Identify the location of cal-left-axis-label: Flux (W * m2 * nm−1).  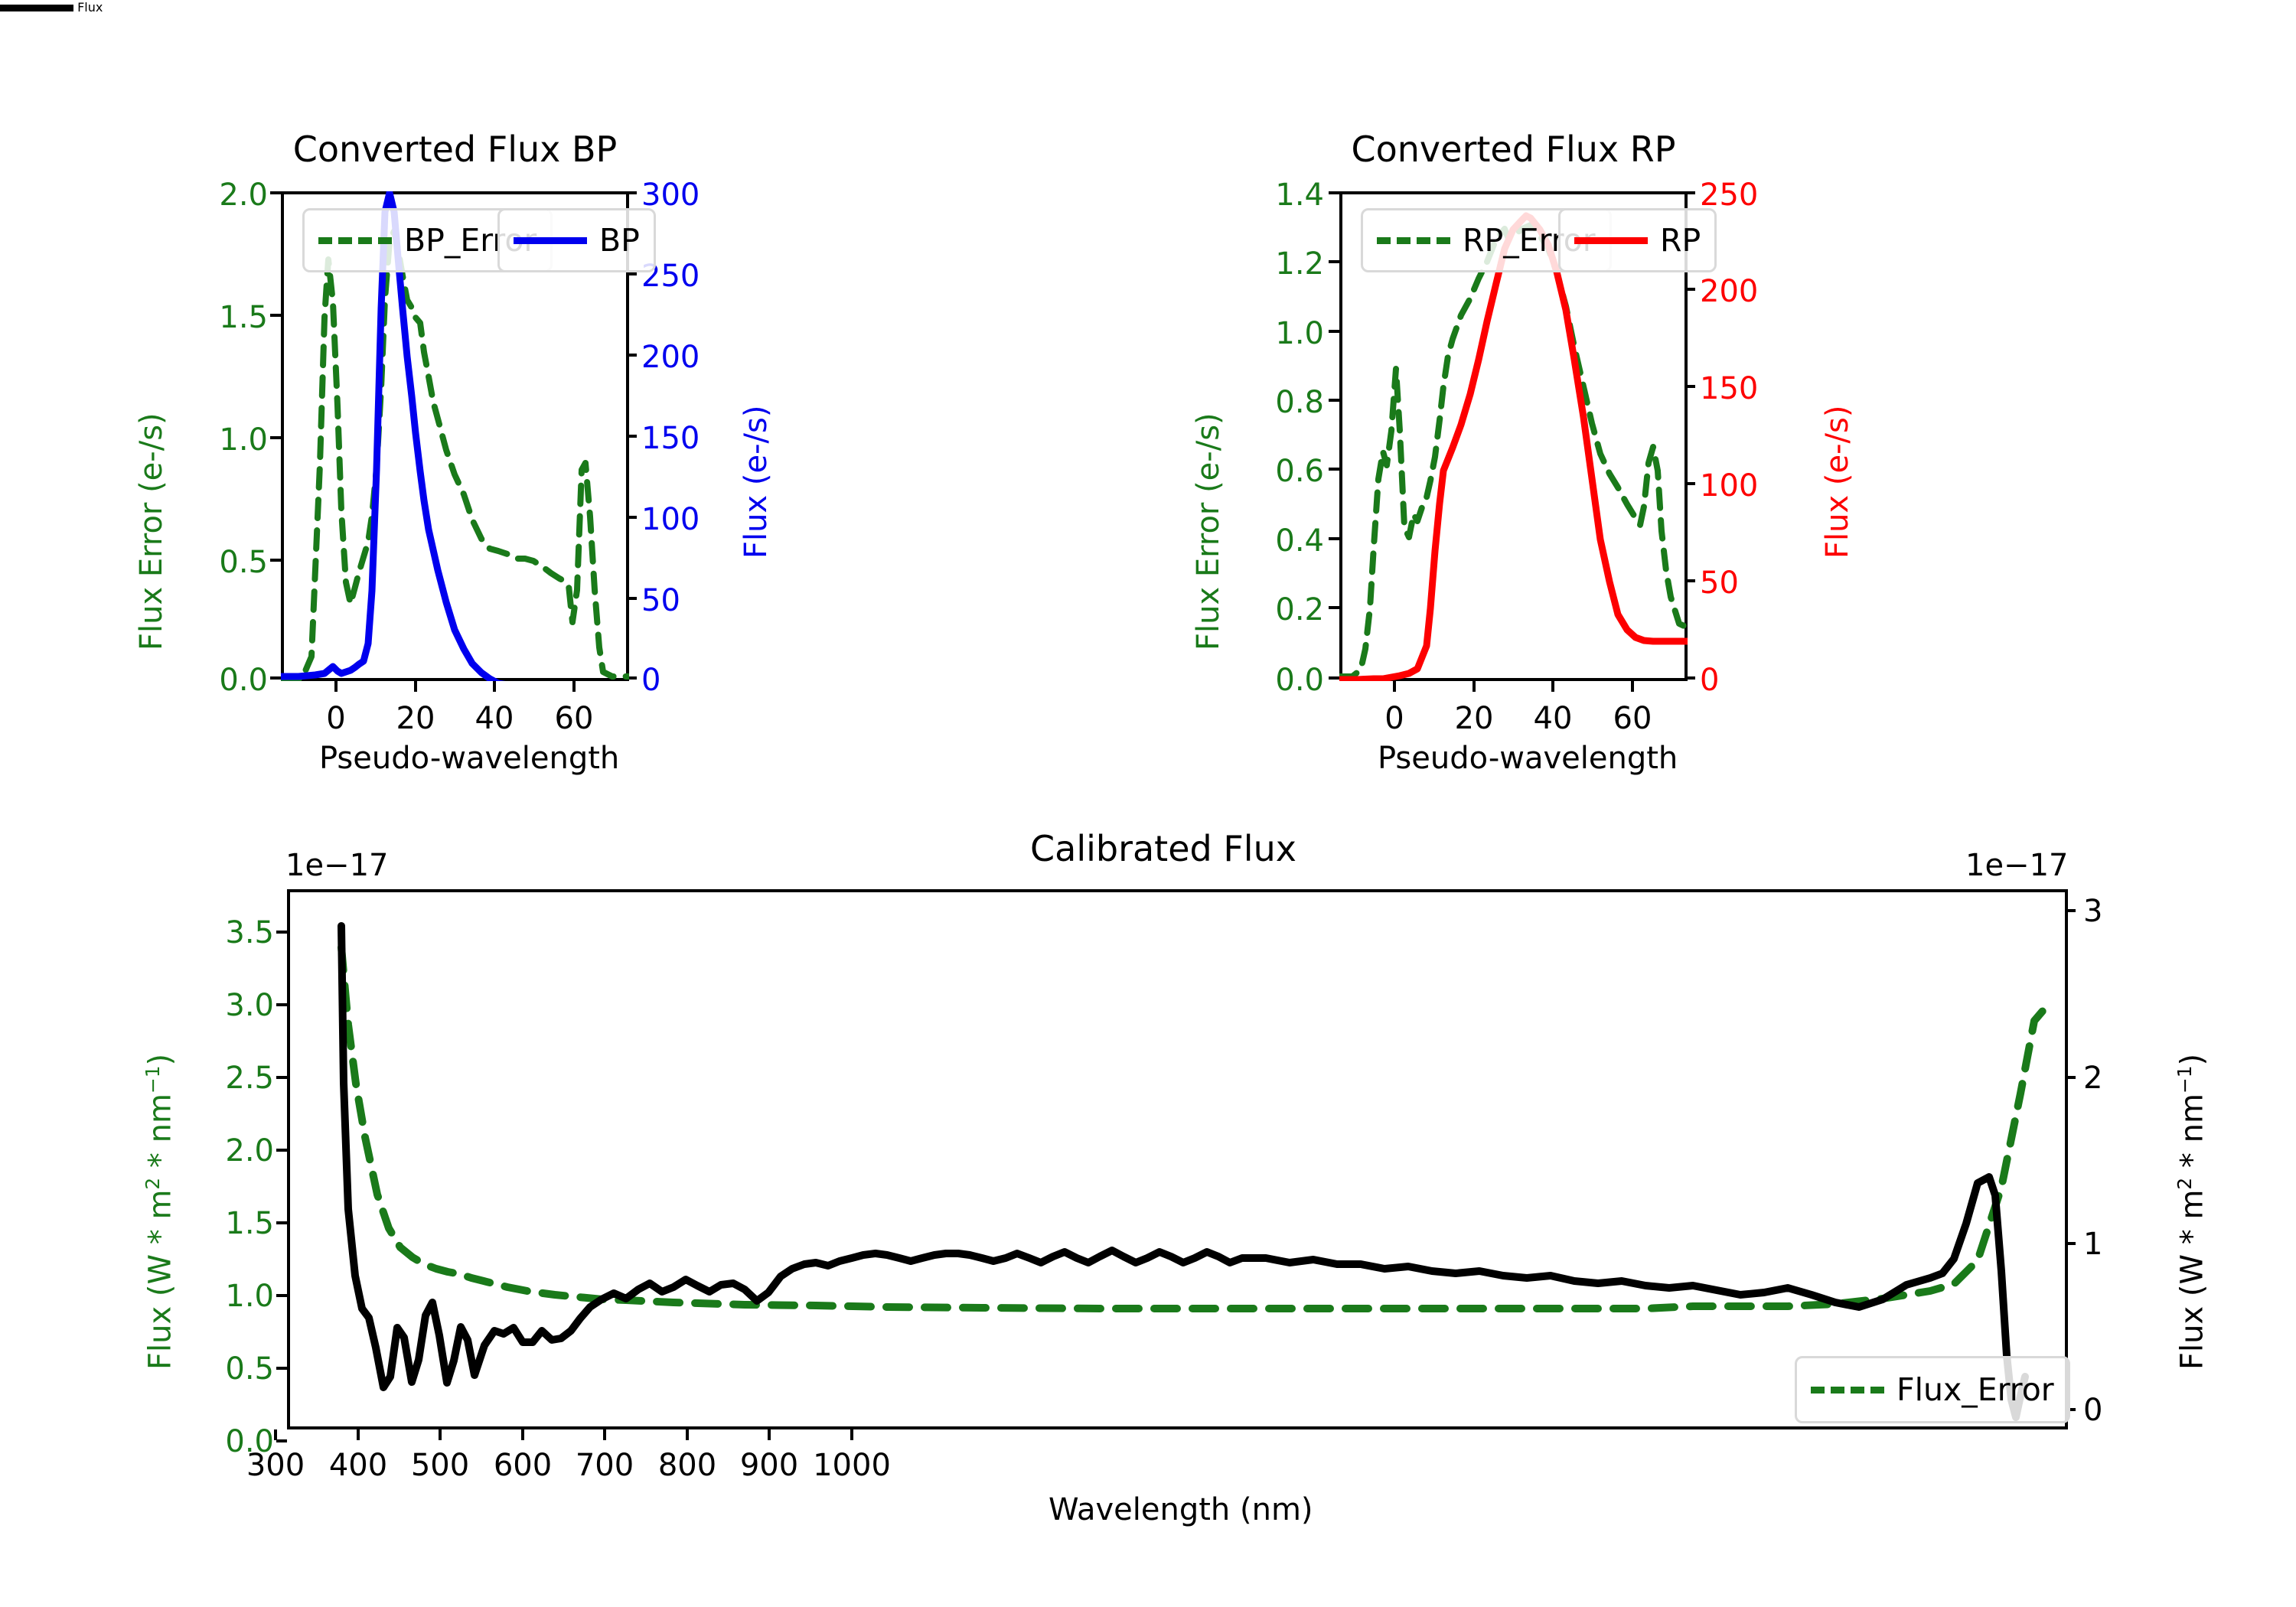
(160, 1212).